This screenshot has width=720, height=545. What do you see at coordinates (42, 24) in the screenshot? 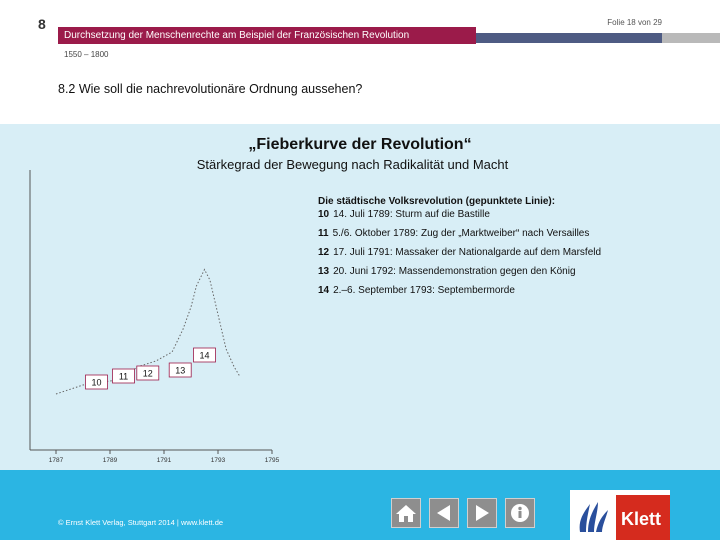
I see `chapter-number: 8` at bounding box center [42, 24].